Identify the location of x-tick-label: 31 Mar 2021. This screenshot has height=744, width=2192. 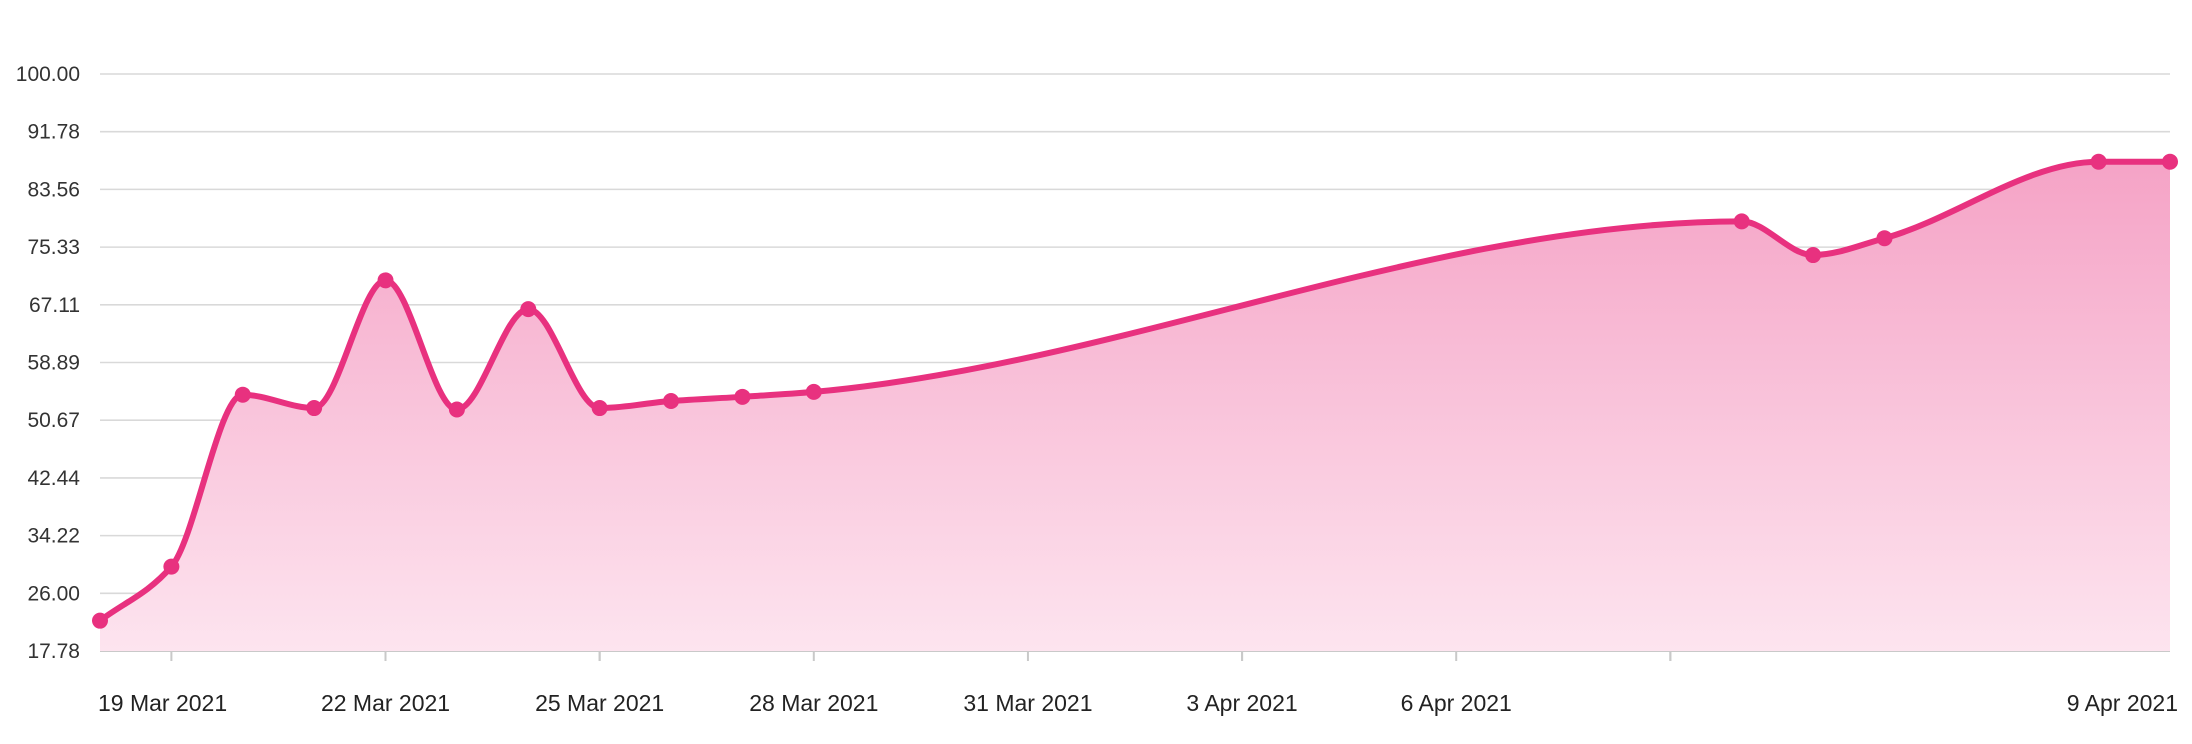
(1027, 703).